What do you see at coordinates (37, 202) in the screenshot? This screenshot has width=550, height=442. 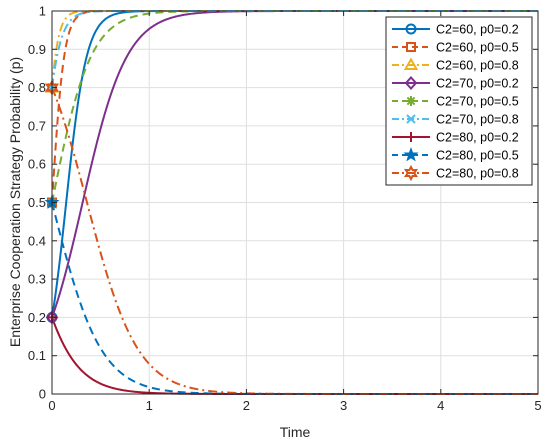 I see `y-tick-label: 0.5` at bounding box center [37, 202].